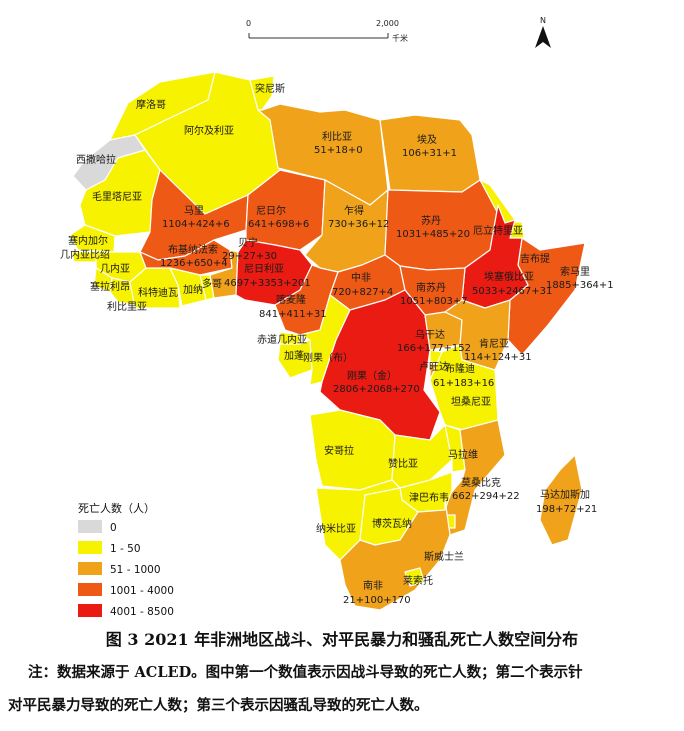  What do you see at coordinates (427, 139) in the screenshot?
I see `label-egypt: 埃及` at bounding box center [427, 139].